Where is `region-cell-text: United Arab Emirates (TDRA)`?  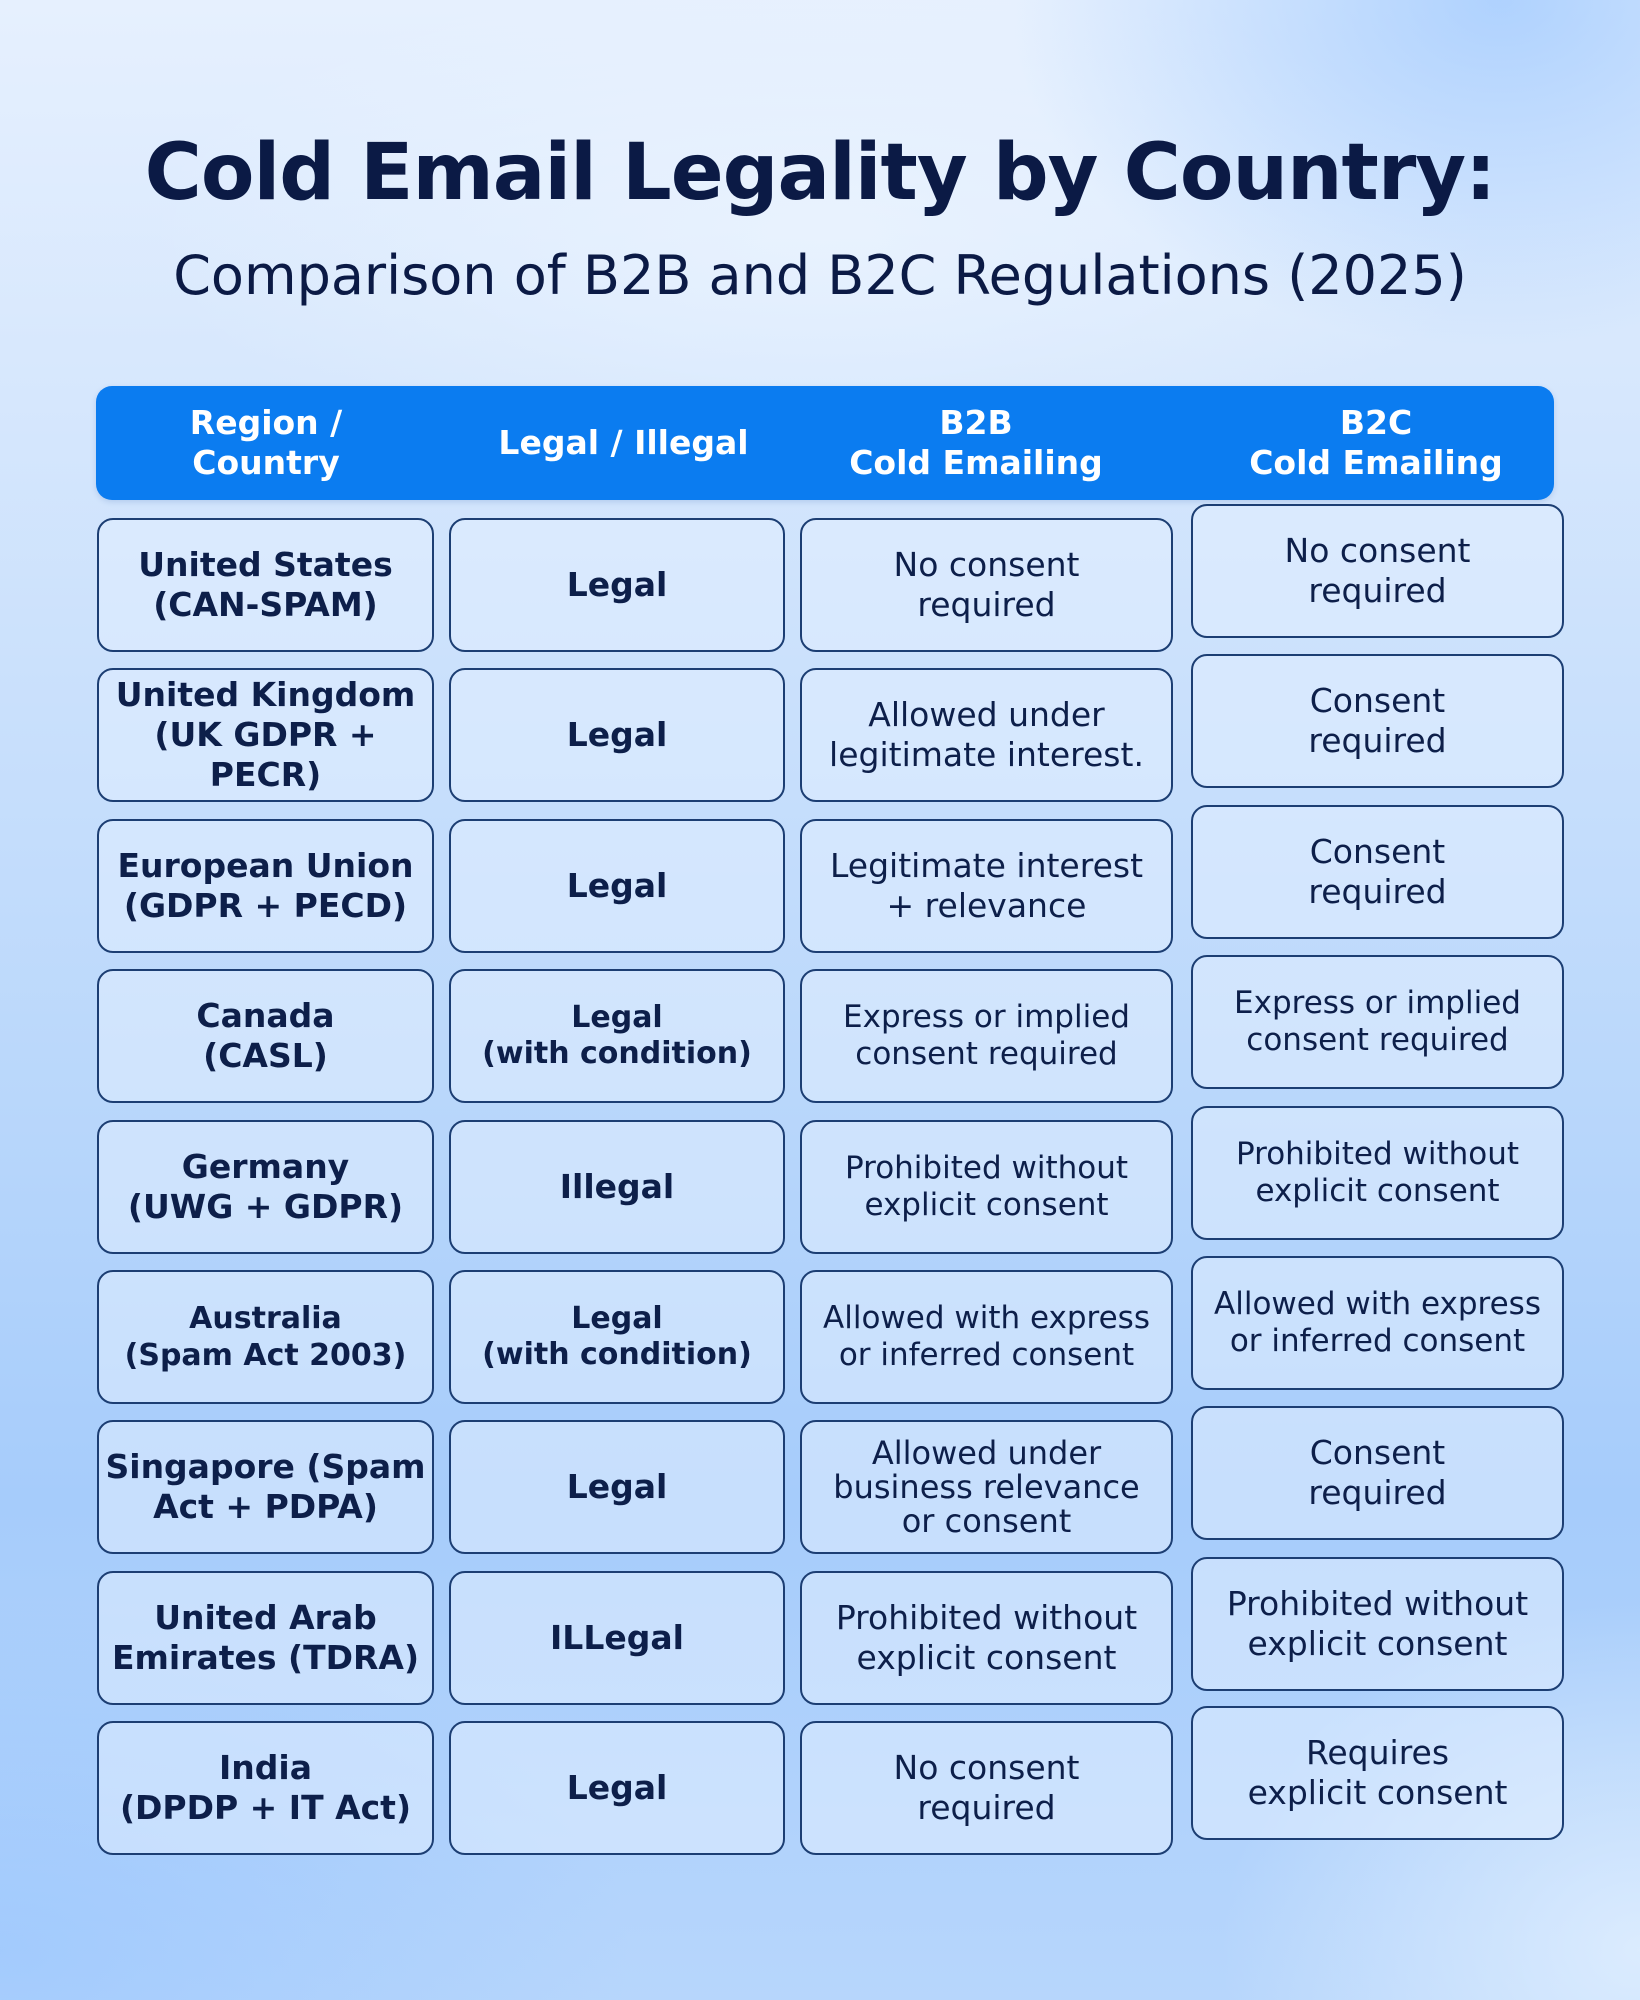 region-cell-text: United Arab Emirates (TDRA) is located at coordinates (265, 1637).